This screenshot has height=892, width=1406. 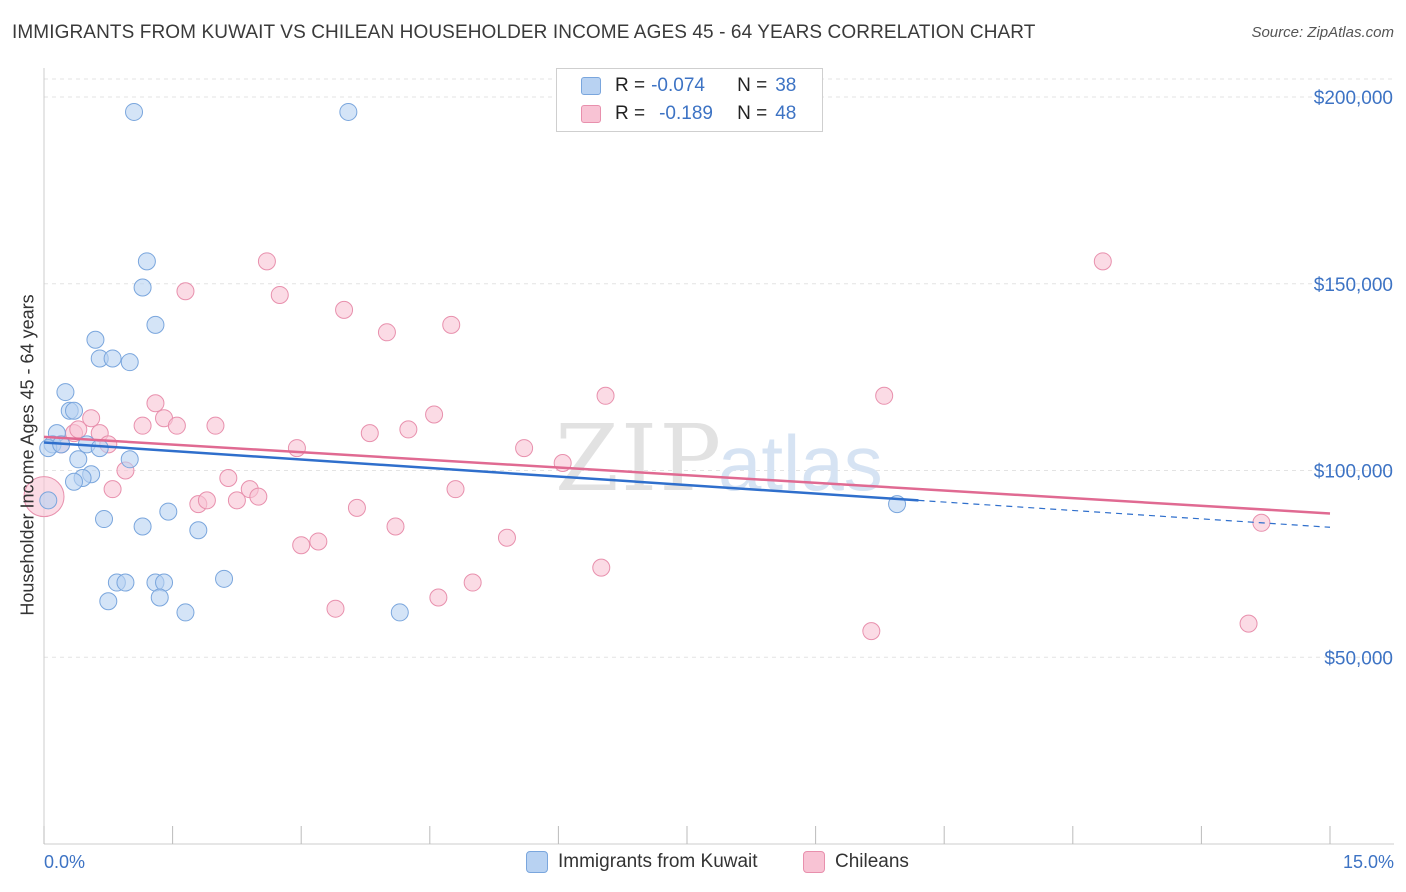 I want to click on trend-line-kuwait, so click(x=481, y=471).